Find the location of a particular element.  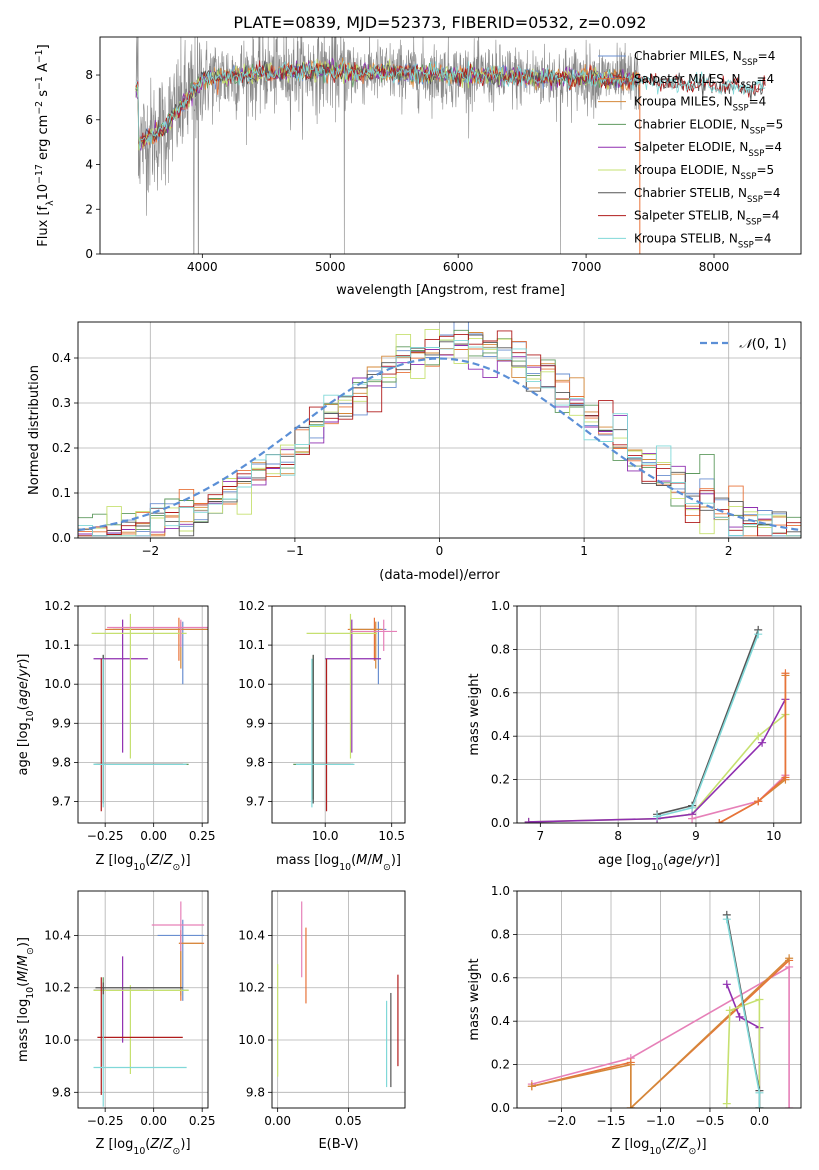

age-vs-mass-xlabel-part: )] is located at coordinates (396, 860).